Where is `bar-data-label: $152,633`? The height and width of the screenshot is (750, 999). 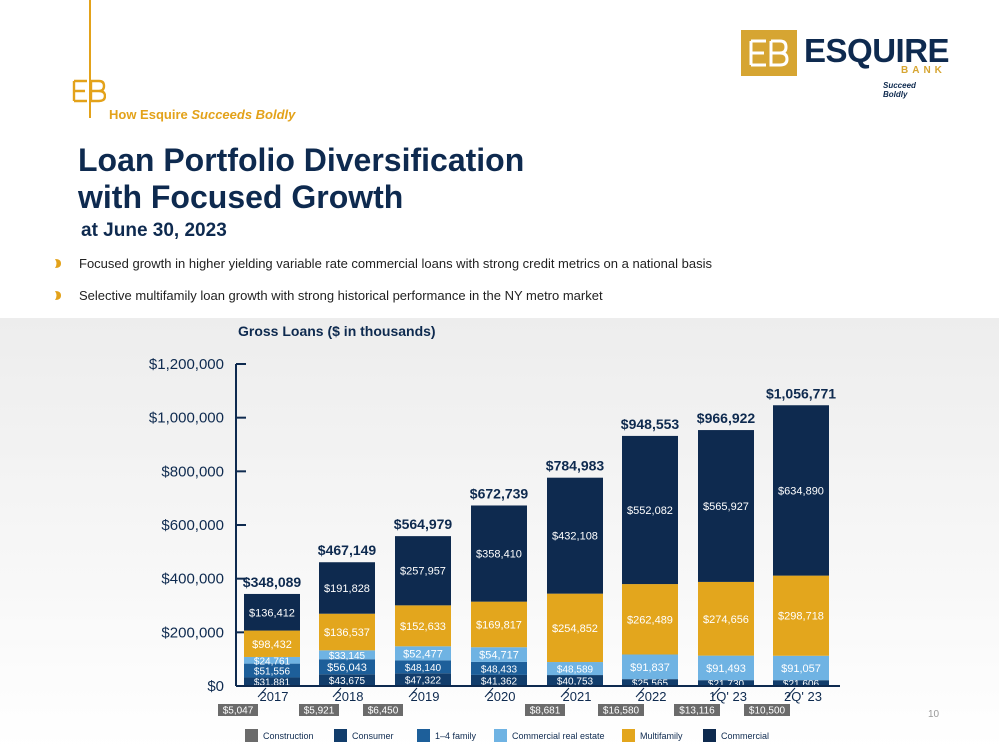
bar-data-label: $152,633 is located at coordinates (423, 627).